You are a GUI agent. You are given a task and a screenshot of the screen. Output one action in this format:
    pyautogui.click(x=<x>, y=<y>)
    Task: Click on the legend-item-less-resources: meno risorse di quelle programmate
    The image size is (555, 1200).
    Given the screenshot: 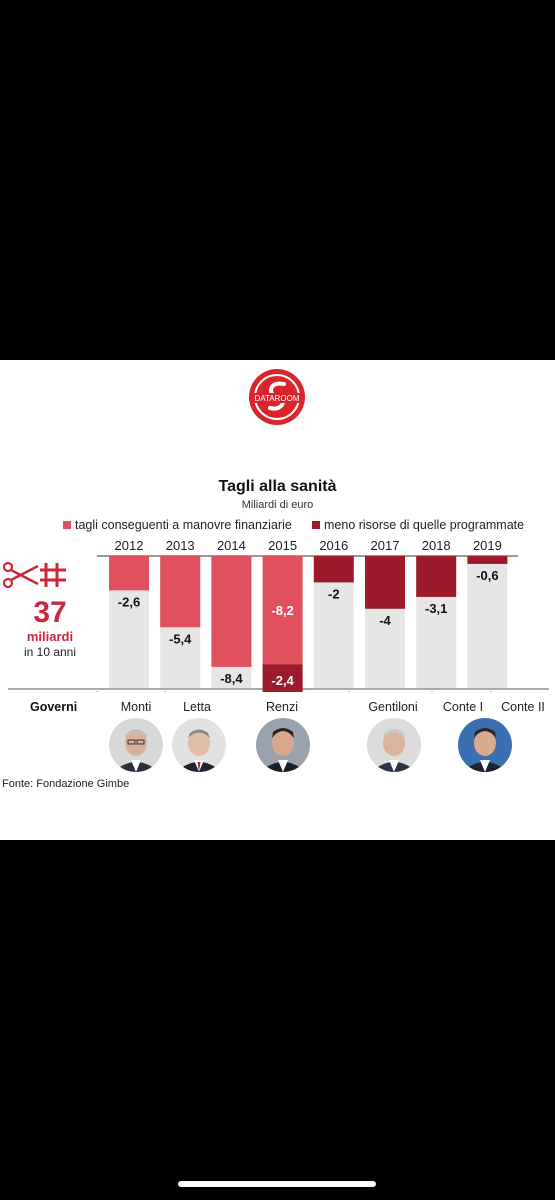 What is the action you would take?
    pyautogui.click(x=418, y=525)
    